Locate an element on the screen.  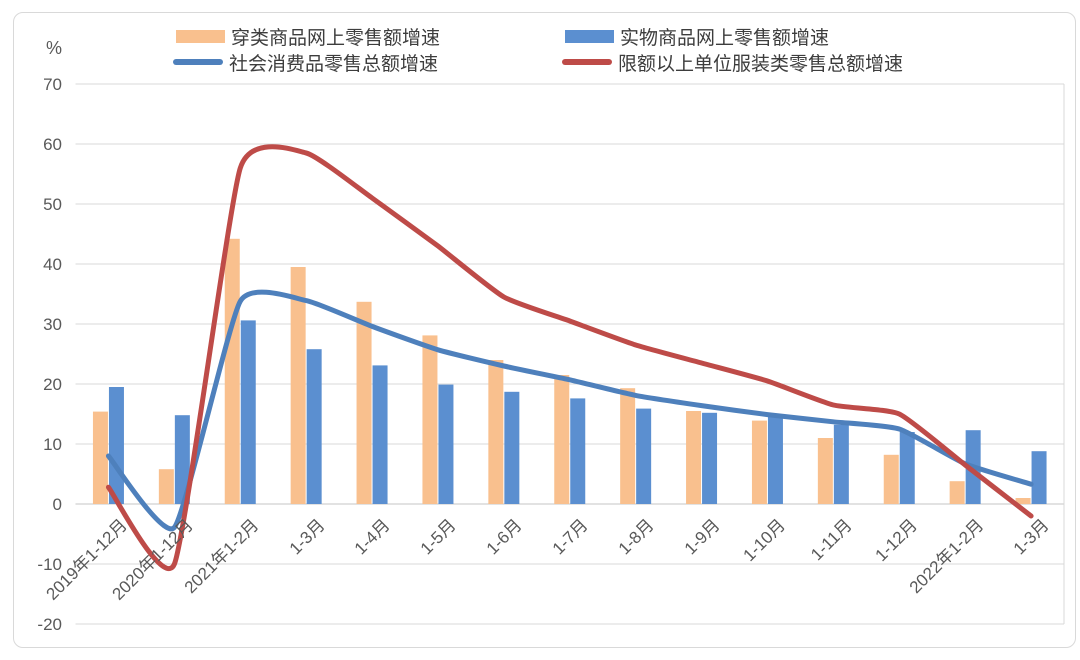
y-axis-tick-label: 70 is located at coordinates (52, 84).